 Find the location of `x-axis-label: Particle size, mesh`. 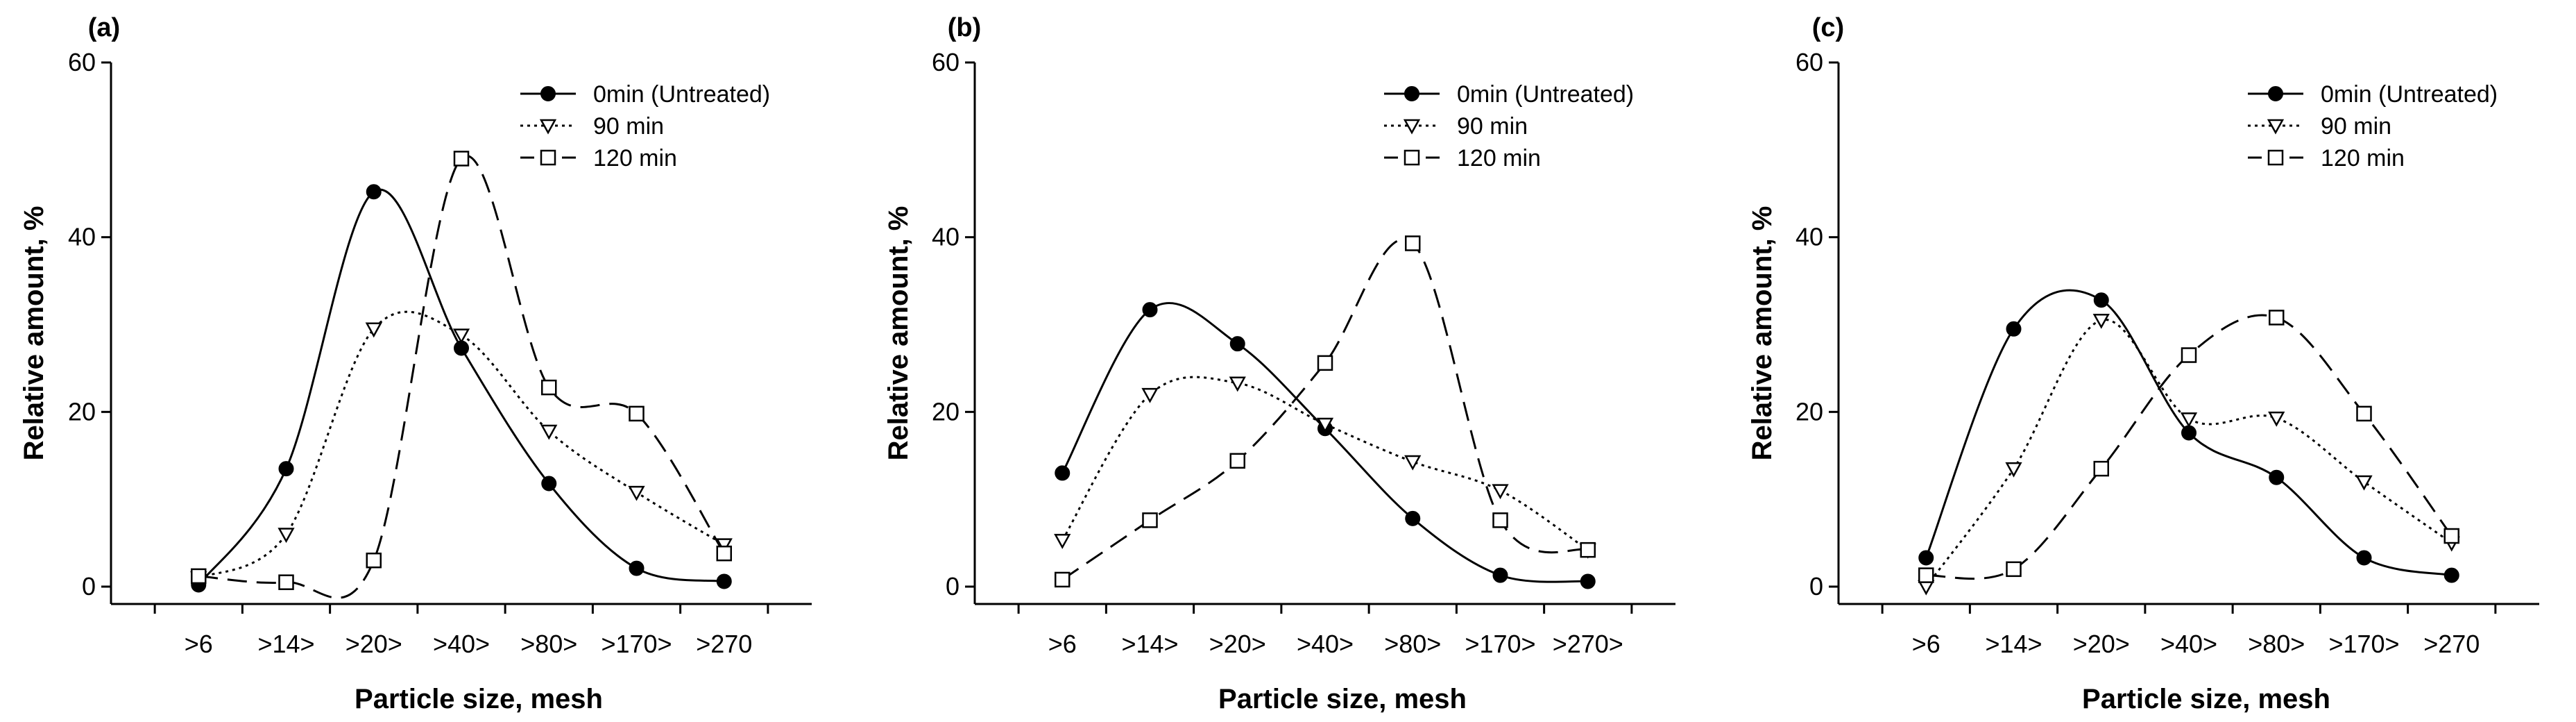

x-axis-label: Particle size, mesh is located at coordinates (2206, 699).